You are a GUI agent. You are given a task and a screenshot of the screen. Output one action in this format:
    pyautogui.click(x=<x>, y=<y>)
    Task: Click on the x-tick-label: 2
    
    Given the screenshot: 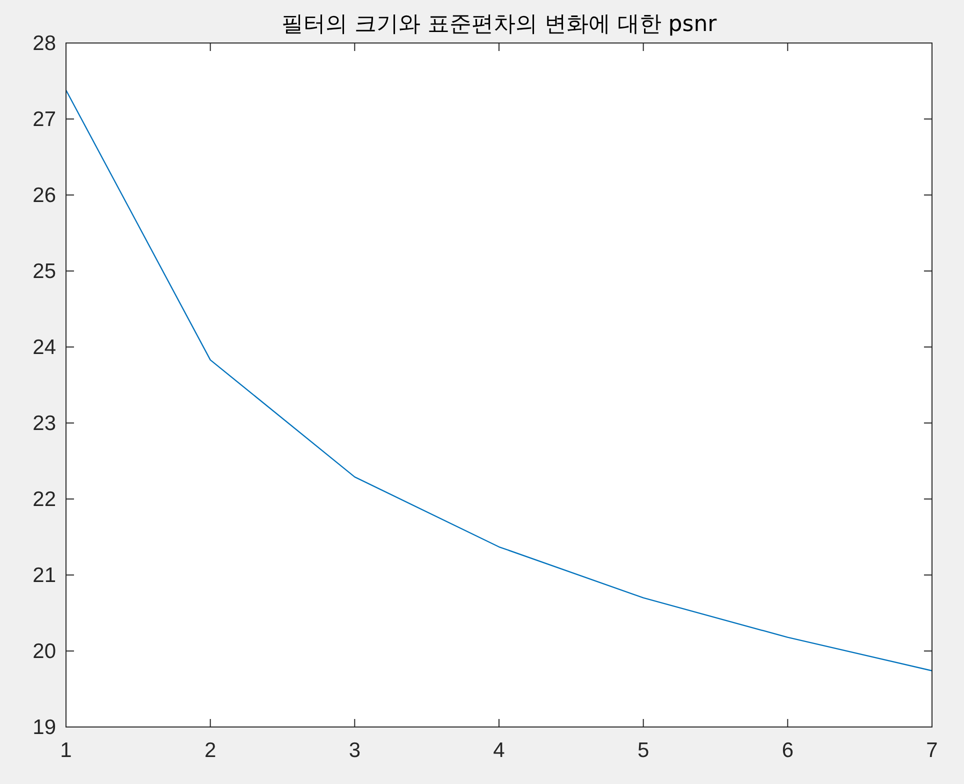 What is the action you would take?
    pyautogui.click(x=210, y=750)
    